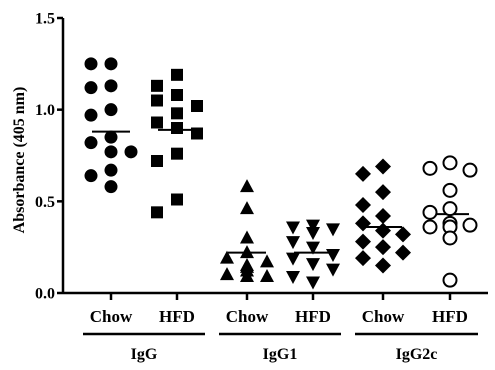 The image size is (495, 370). I want to click on y-tick-label: 0.5, so click(45, 202).